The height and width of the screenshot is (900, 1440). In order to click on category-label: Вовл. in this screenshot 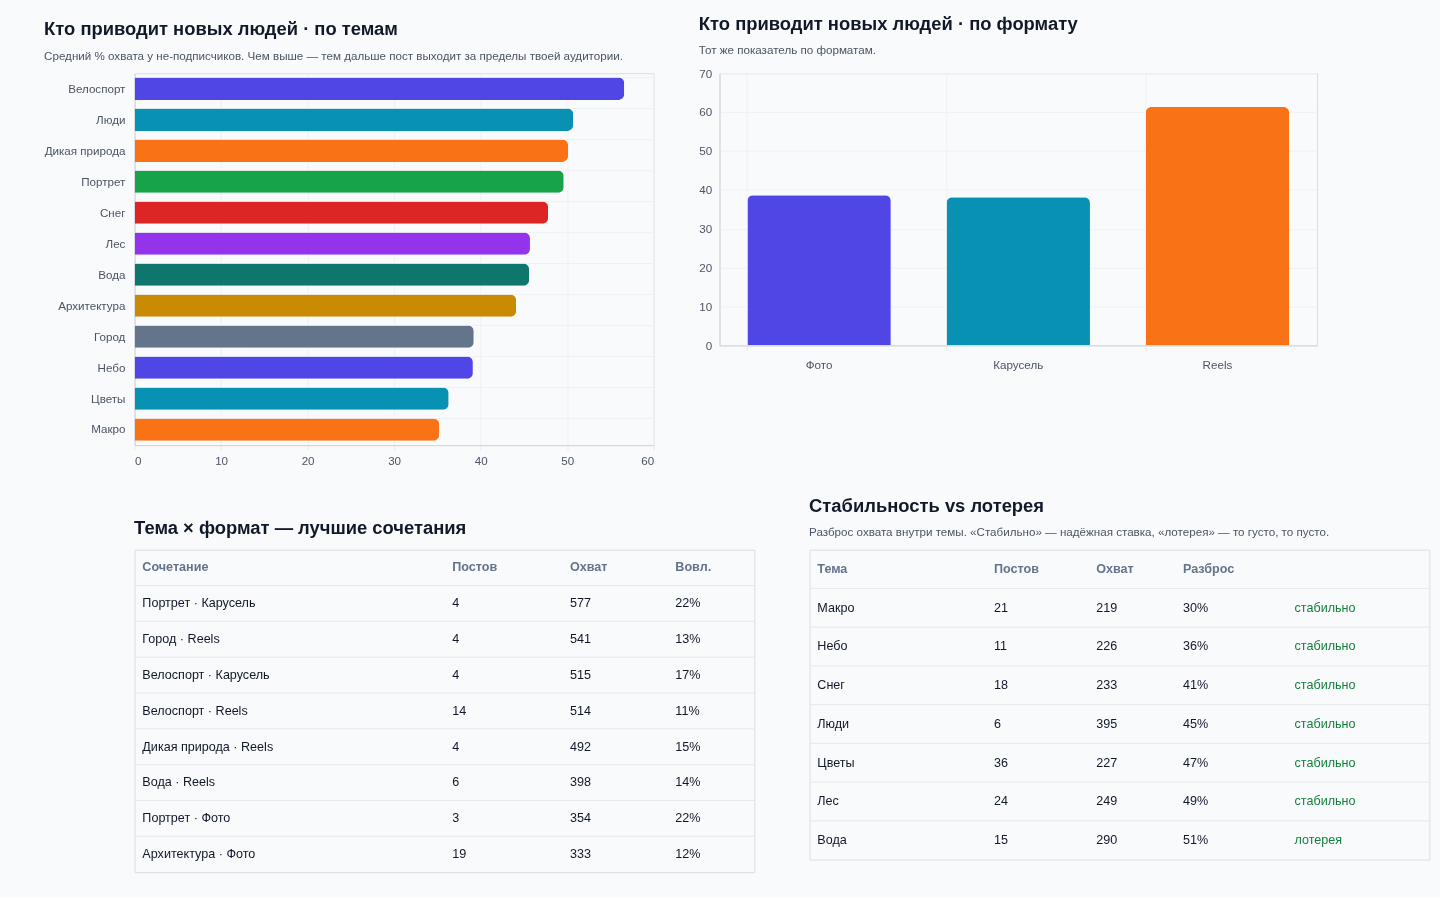, I will do `click(693, 567)`.